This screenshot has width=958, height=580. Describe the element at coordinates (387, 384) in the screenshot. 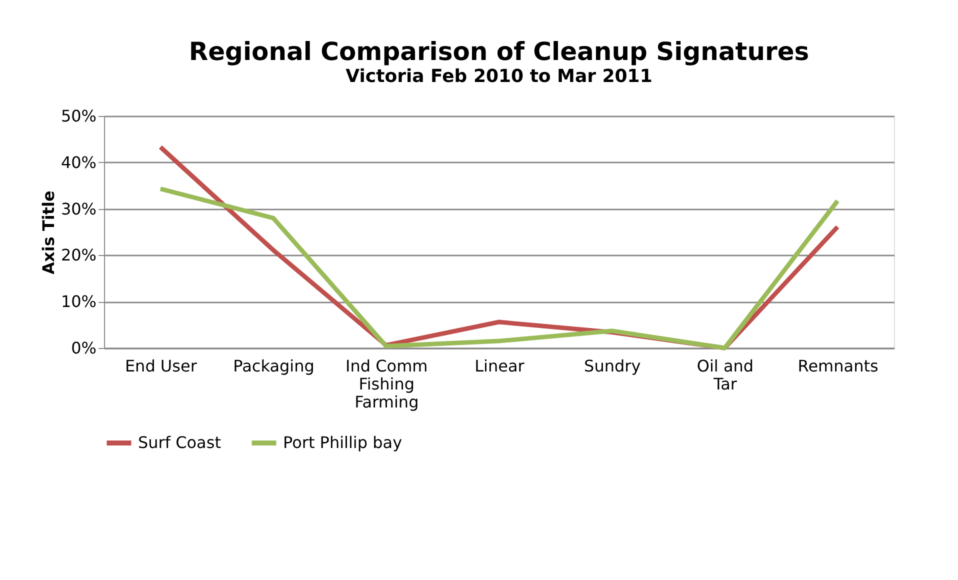

I see `x-tick-label: Ind Comm Fishing Farming` at that location.